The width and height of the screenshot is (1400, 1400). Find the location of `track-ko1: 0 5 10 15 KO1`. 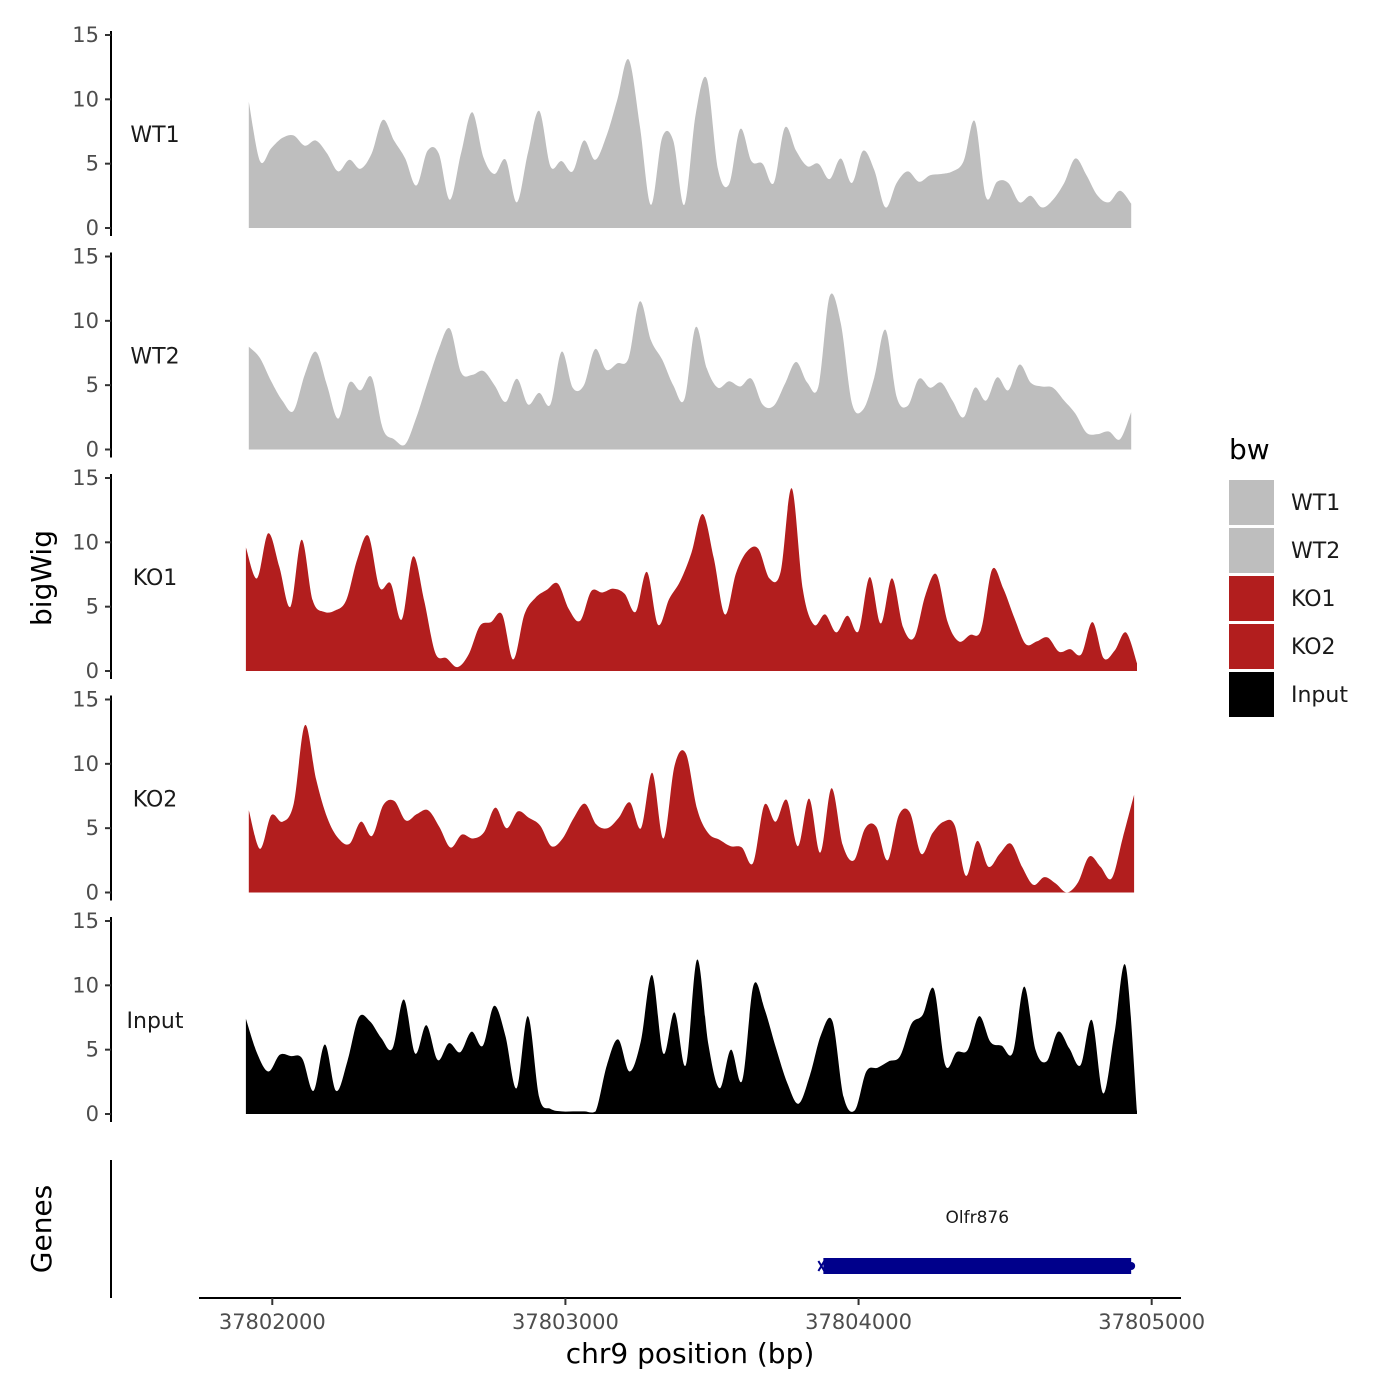

track-ko1: 0 5 10 15 KO1 is located at coordinates (604, 574).